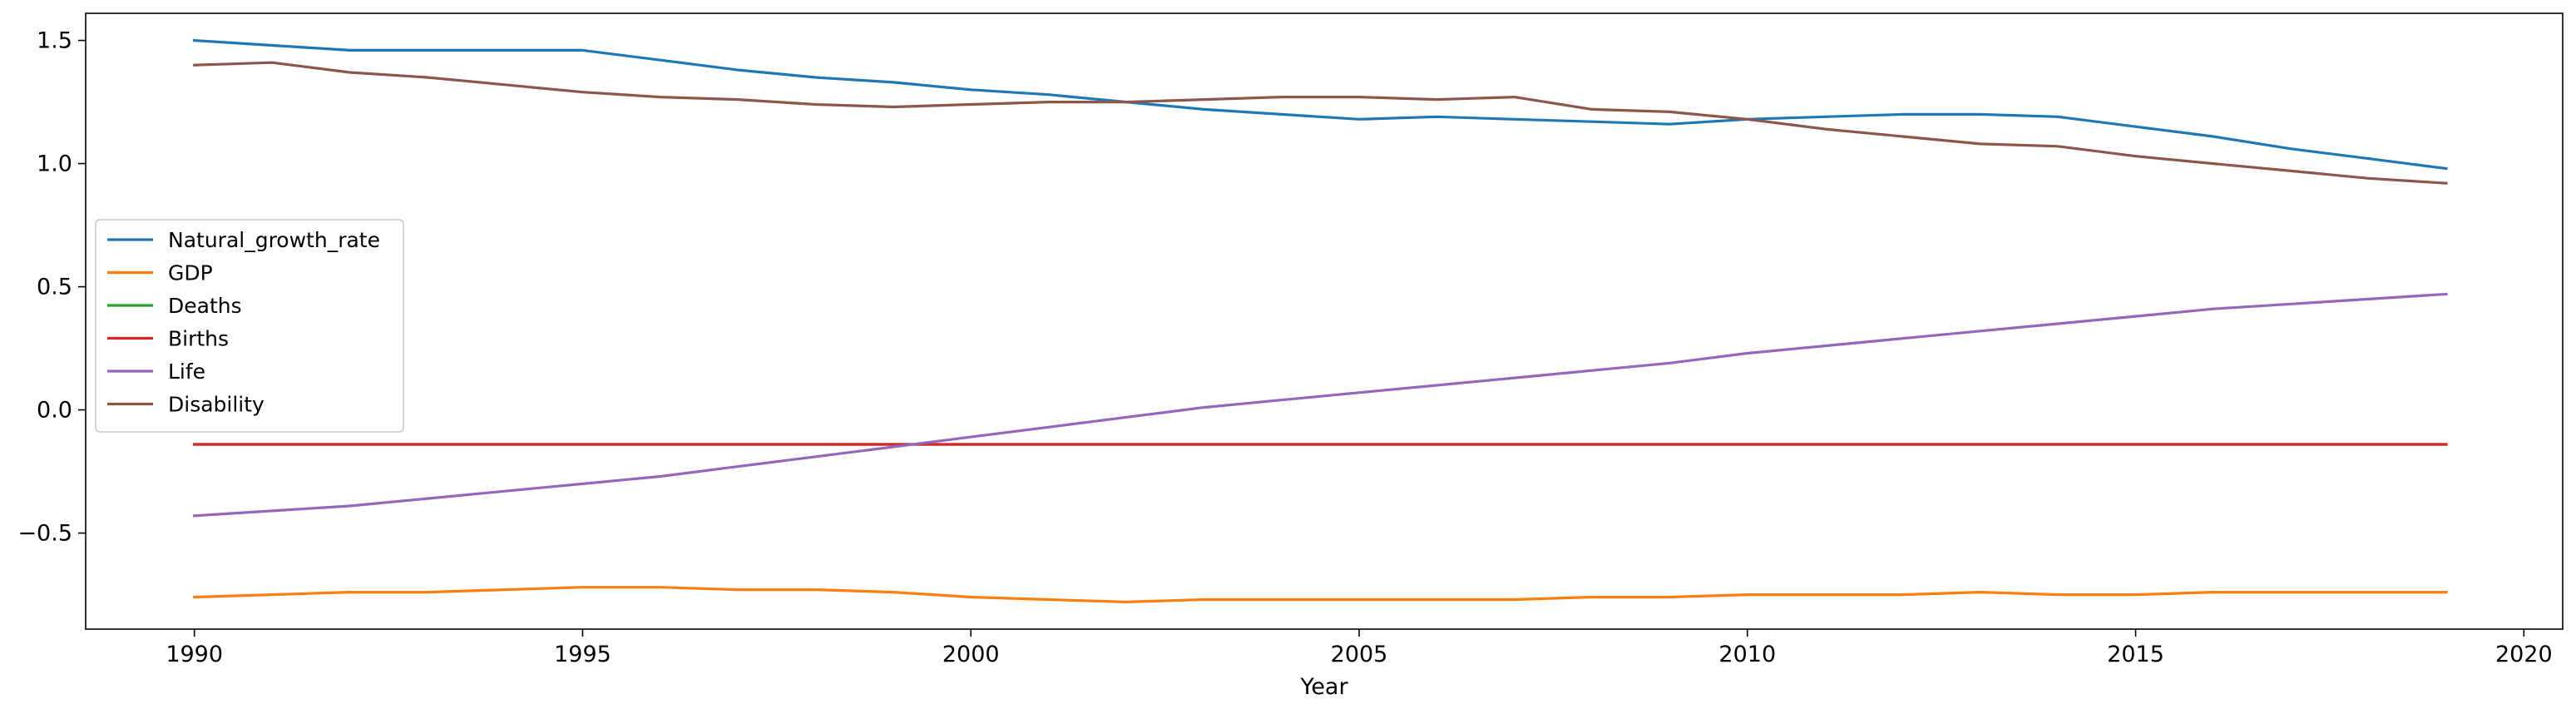  I want to click on legend-label-deaths: Deaths, so click(205, 306).